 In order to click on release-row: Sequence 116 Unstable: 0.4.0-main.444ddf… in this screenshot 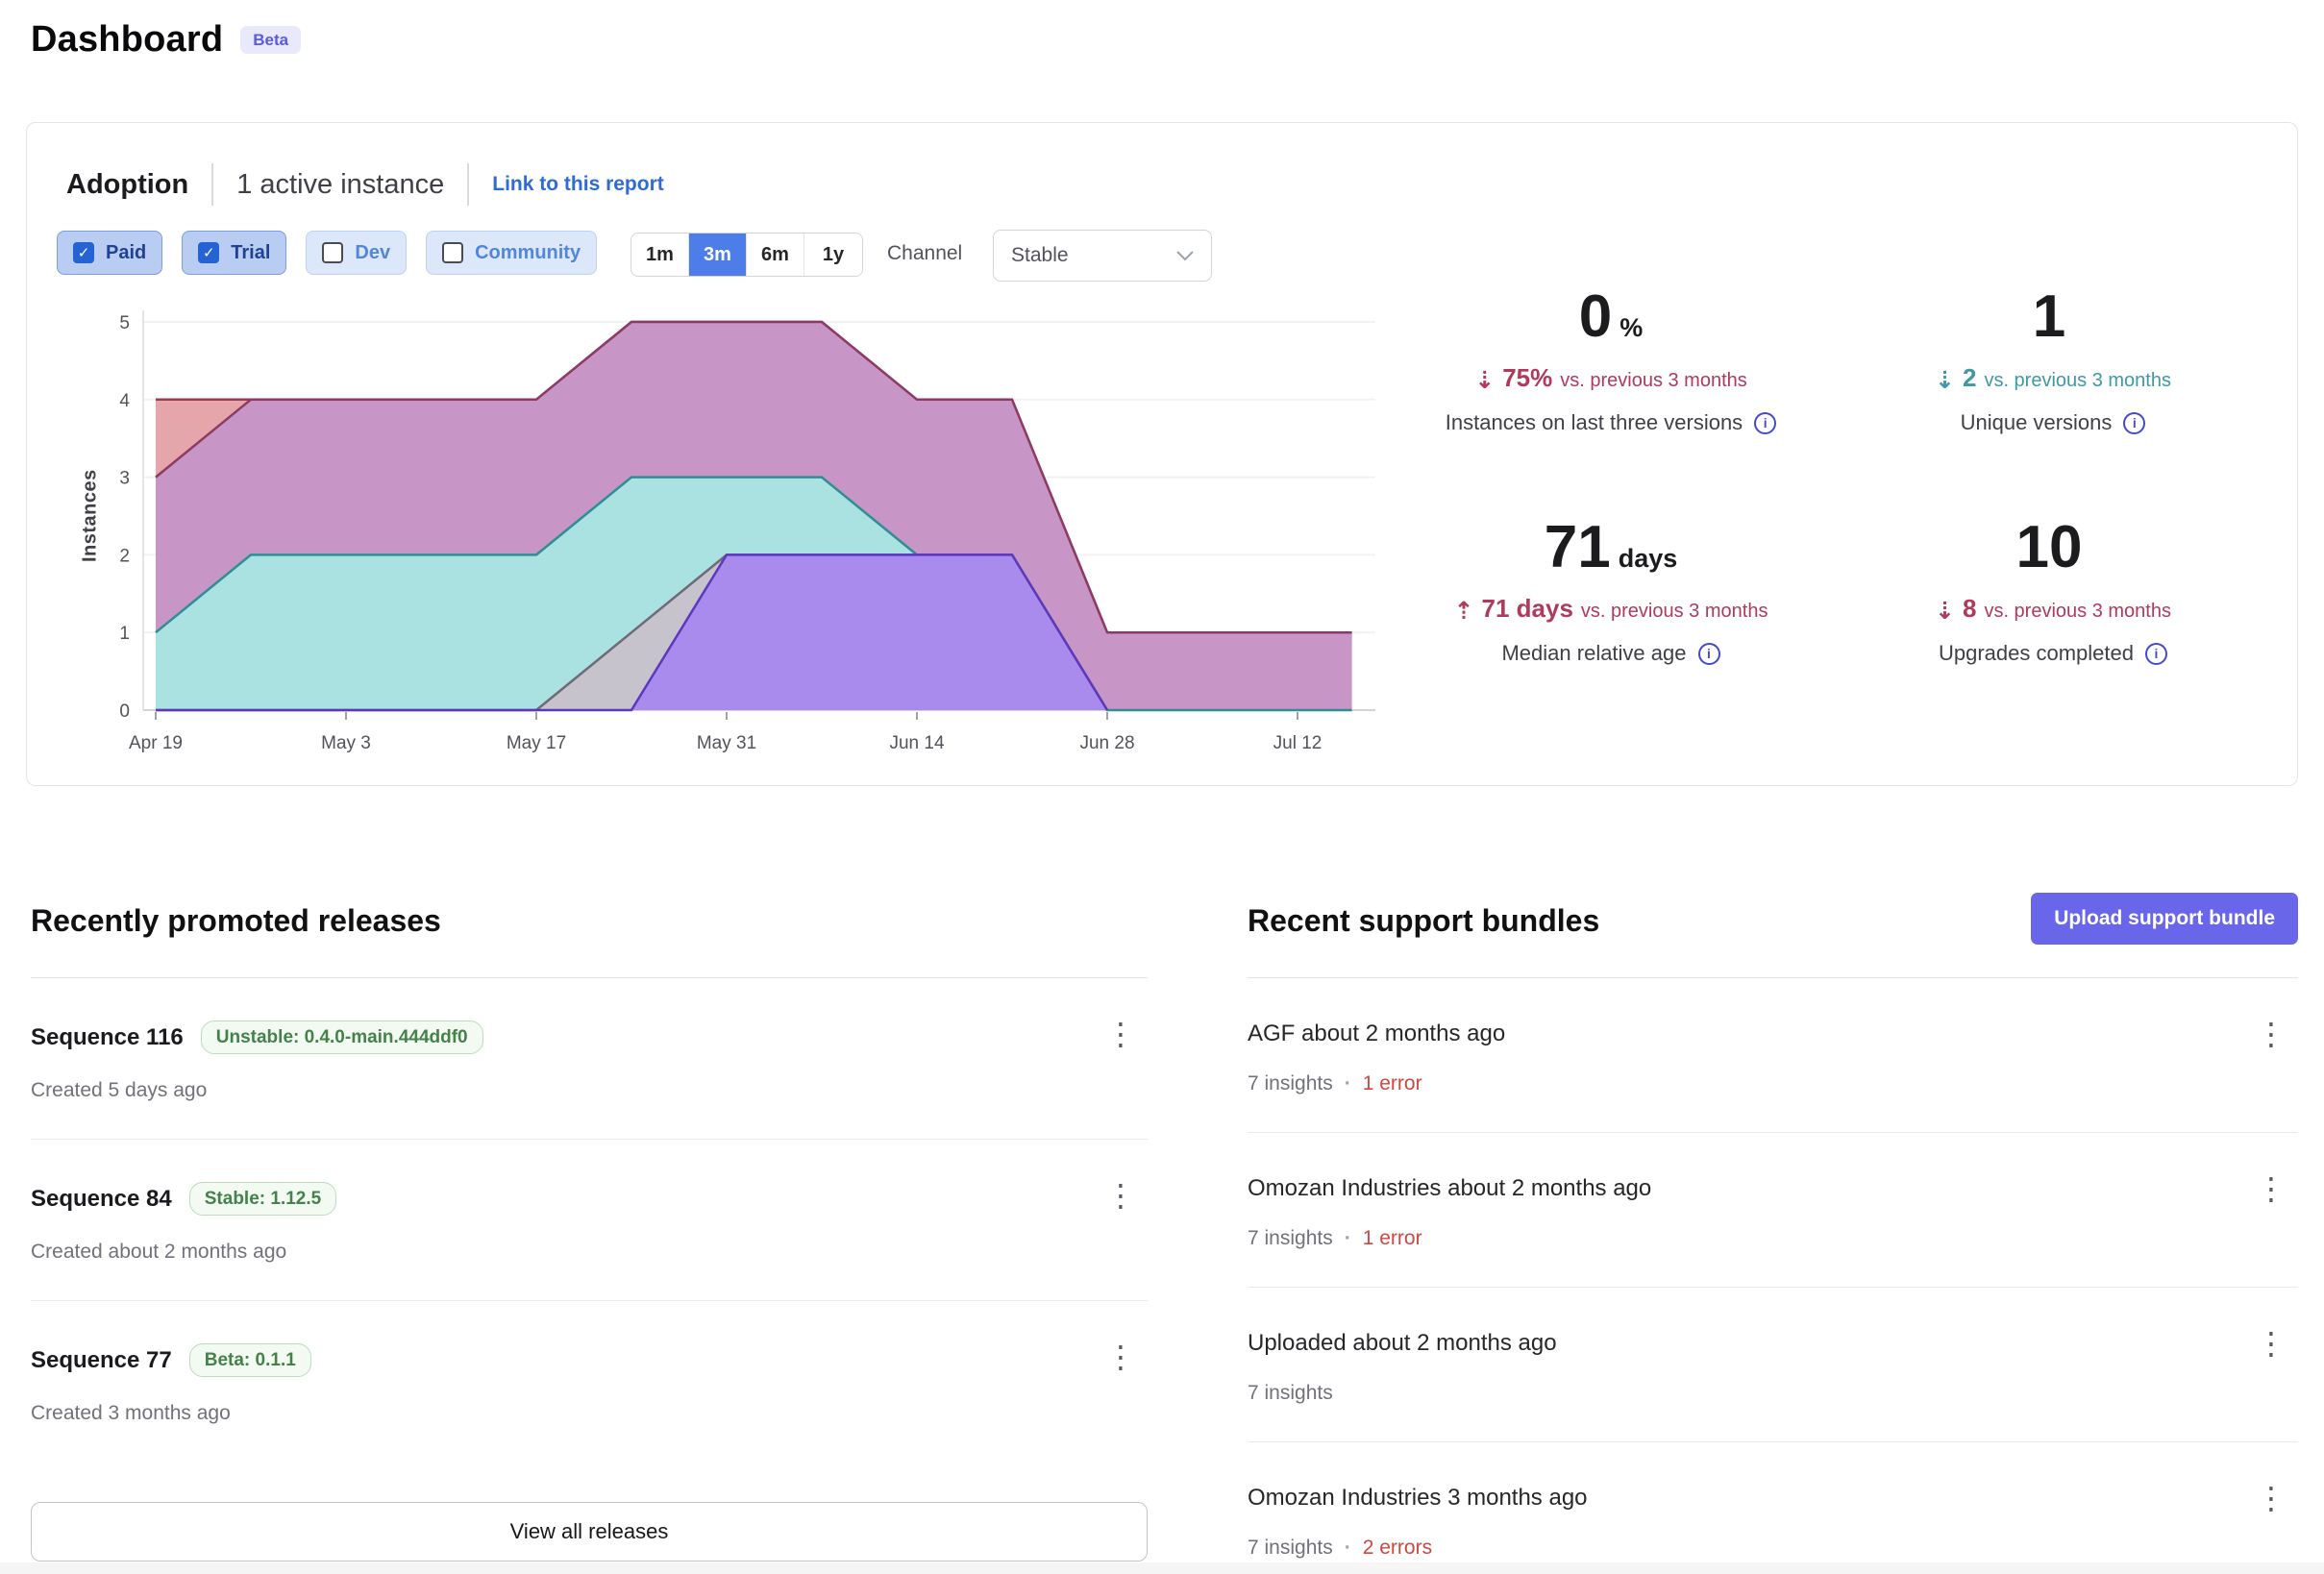, I will do `click(589, 1059)`.